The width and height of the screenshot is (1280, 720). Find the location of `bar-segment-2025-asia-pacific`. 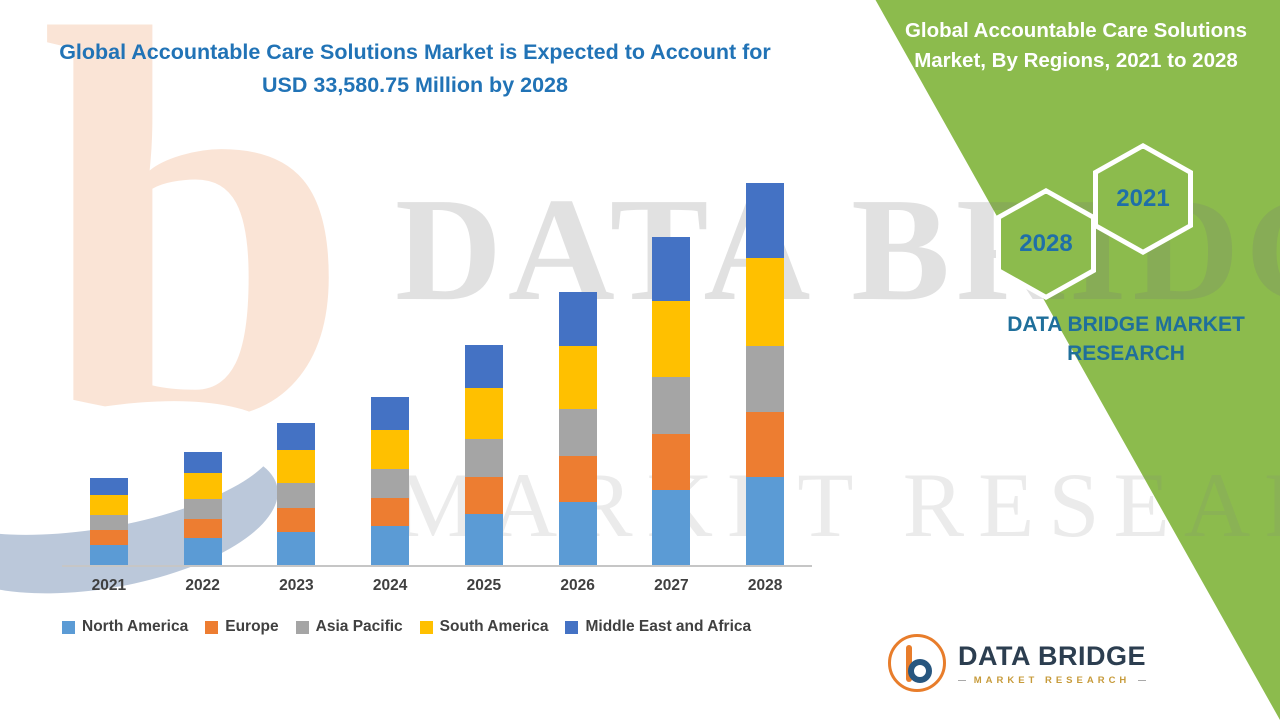

bar-segment-2025-asia-pacific is located at coordinates (483, 458).